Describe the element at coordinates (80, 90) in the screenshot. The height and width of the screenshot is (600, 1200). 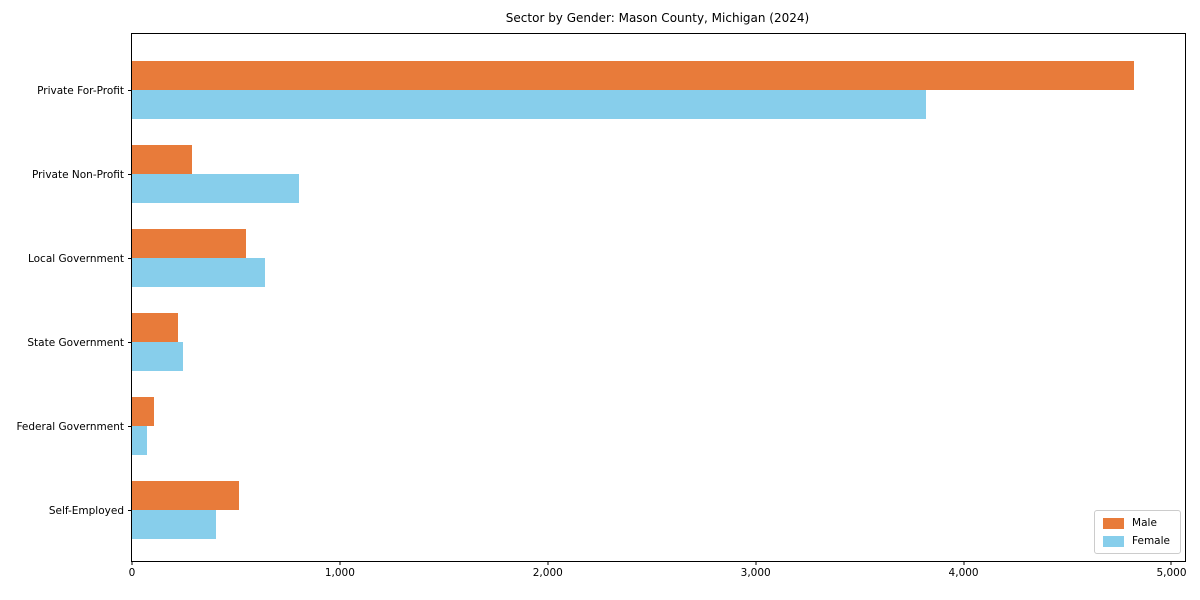
I see `y-axis-category-label: Private For-Profit` at that location.